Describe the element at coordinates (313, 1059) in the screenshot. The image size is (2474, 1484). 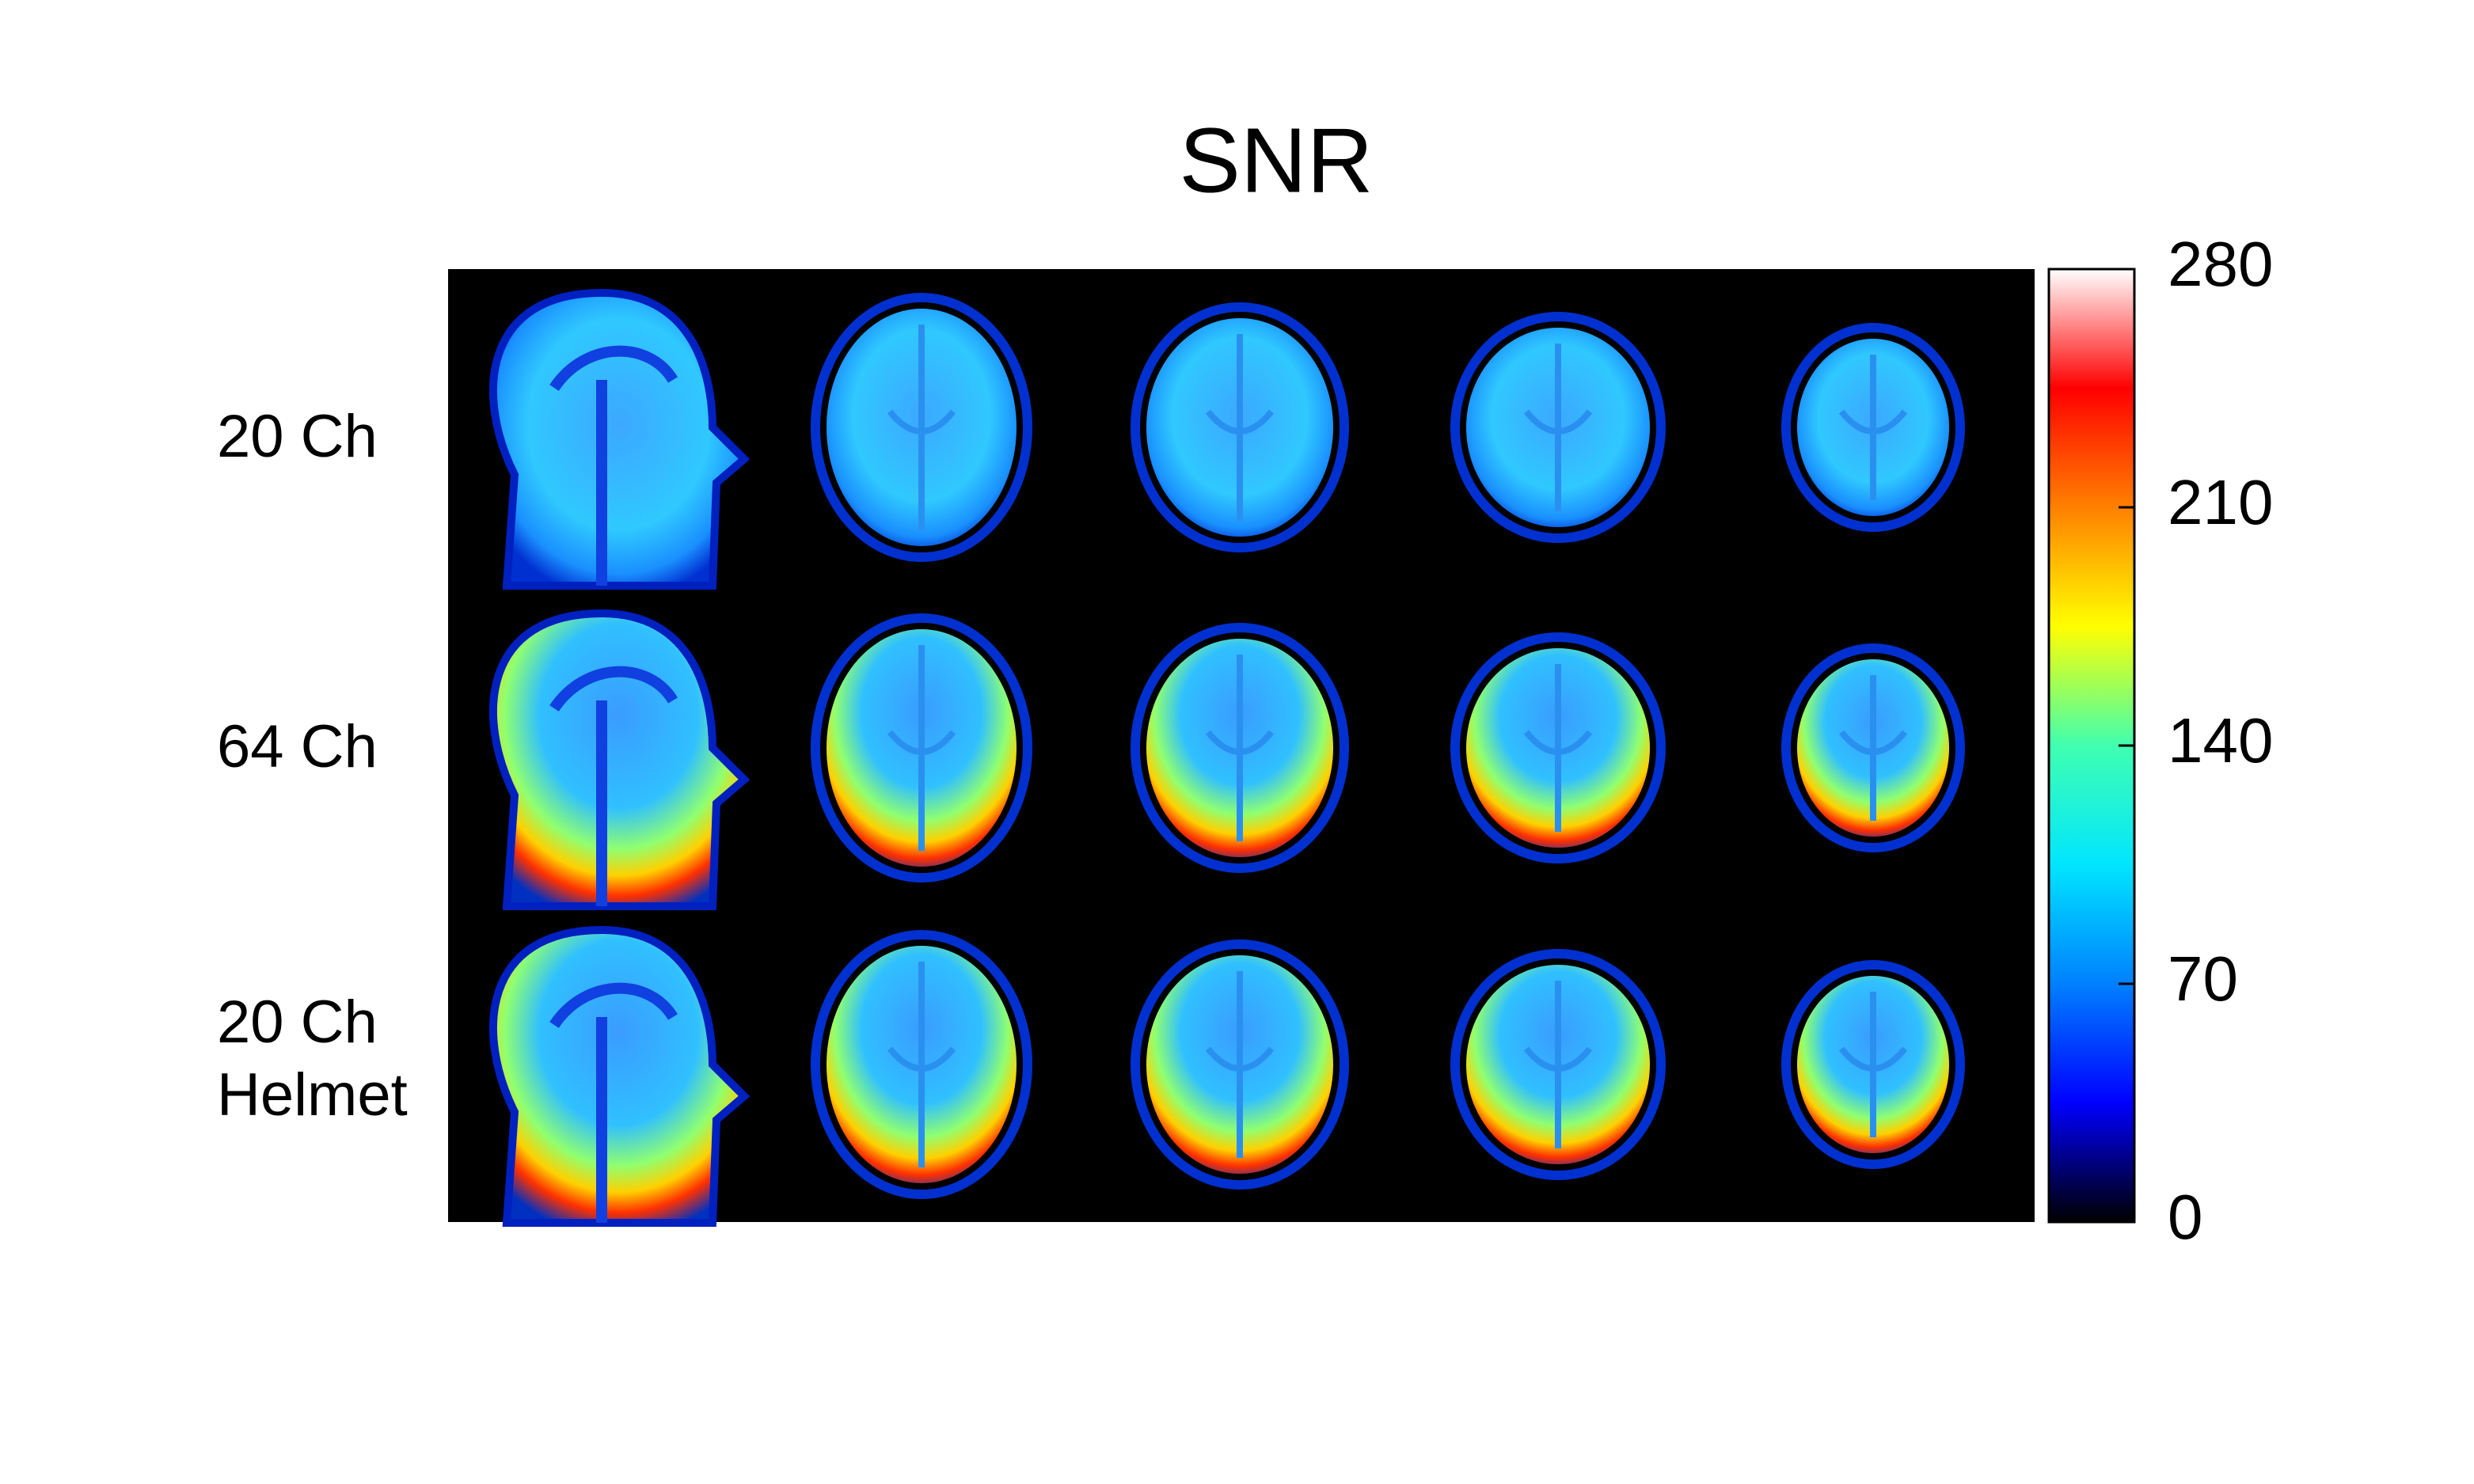
I see `row-label: 20 Ch Helmet` at that location.